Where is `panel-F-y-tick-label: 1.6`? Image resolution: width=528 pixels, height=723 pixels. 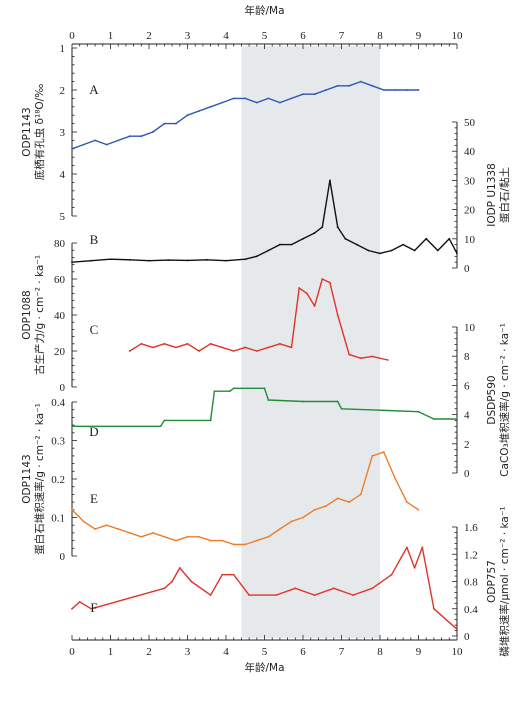 panel-F-y-tick-label: 1.6 is located at coordinates (471, 528).